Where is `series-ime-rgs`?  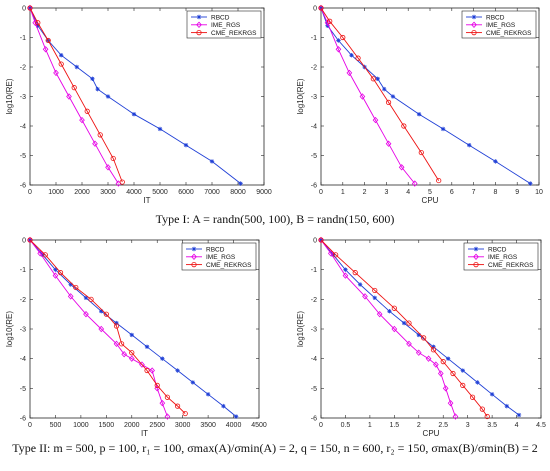 series-ime-rgs is located at coordinates (74, 95).